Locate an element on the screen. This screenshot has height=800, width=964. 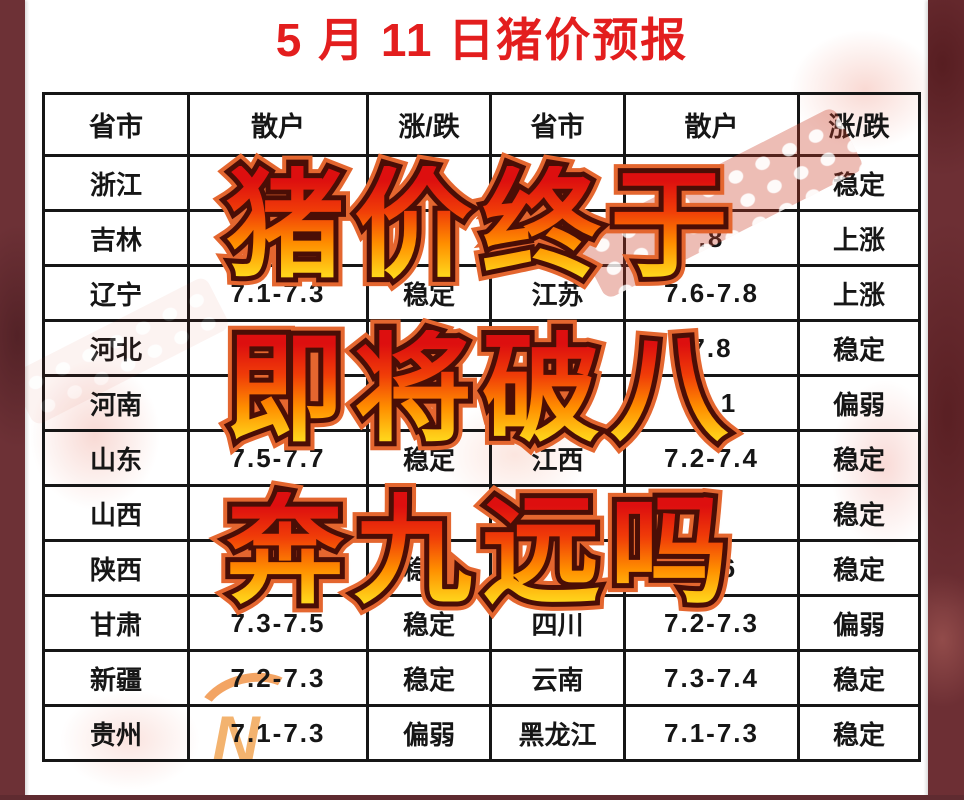
table-row: 山西 4 稳定 is located at coordinates (481, 513).